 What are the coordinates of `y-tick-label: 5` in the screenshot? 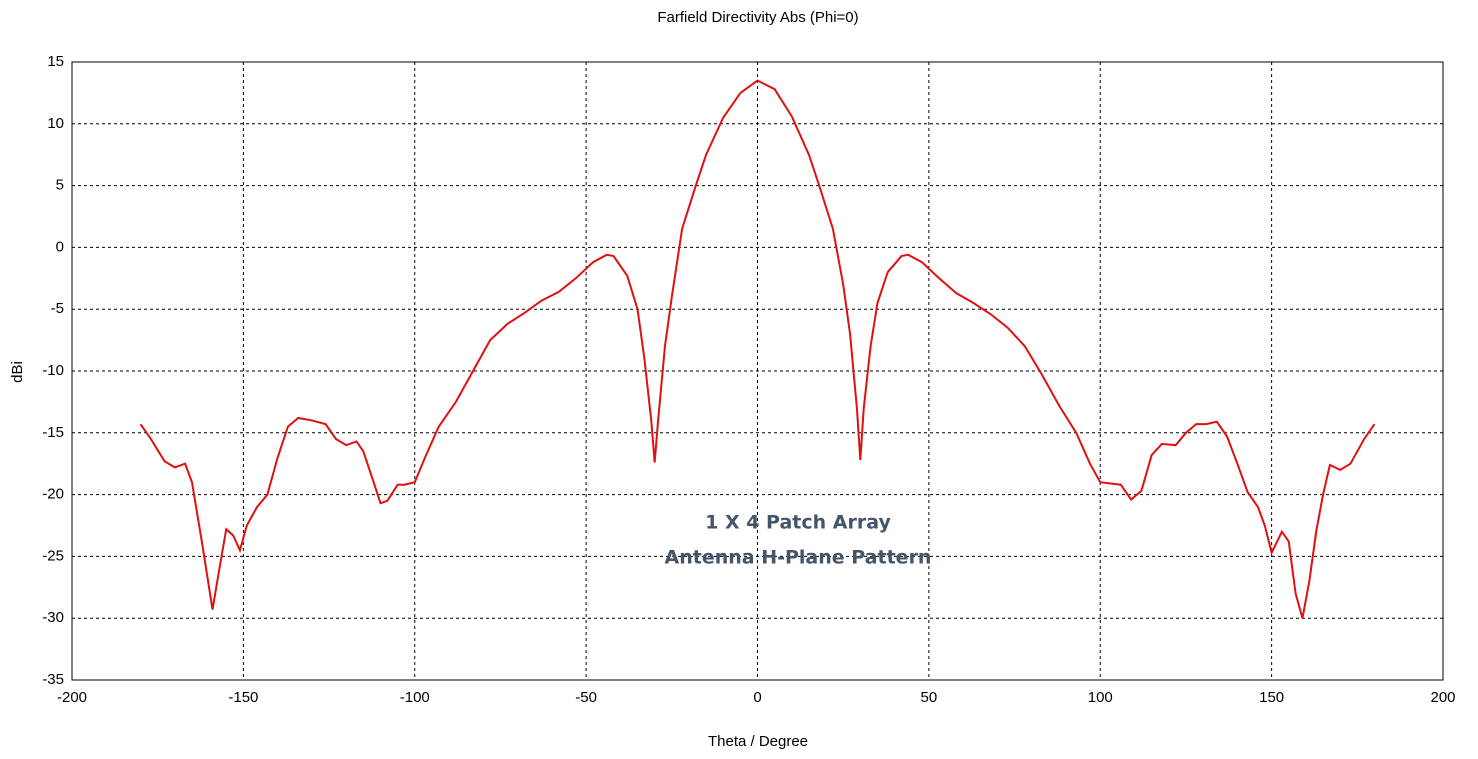 It's located at (60, 185).